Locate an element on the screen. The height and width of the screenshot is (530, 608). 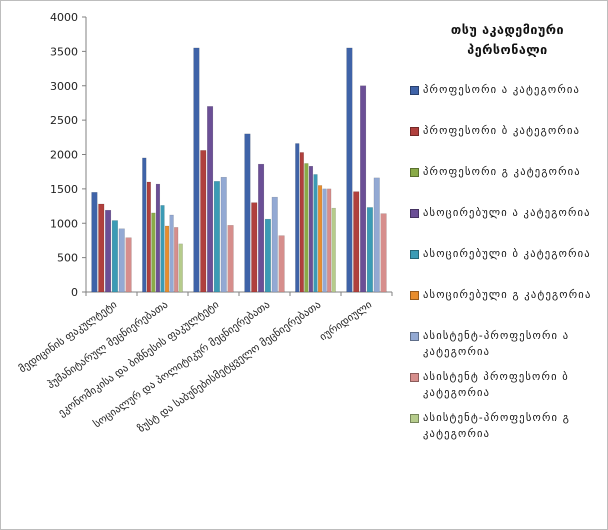
legend-label: პროფესორი გ კატეგორია is located at coordinates (502, 172).